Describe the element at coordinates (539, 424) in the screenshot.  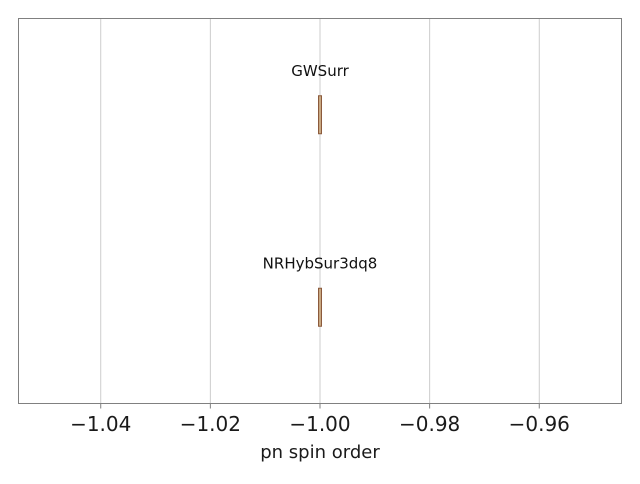
I see `x-tick-label: −0.96` at that location.